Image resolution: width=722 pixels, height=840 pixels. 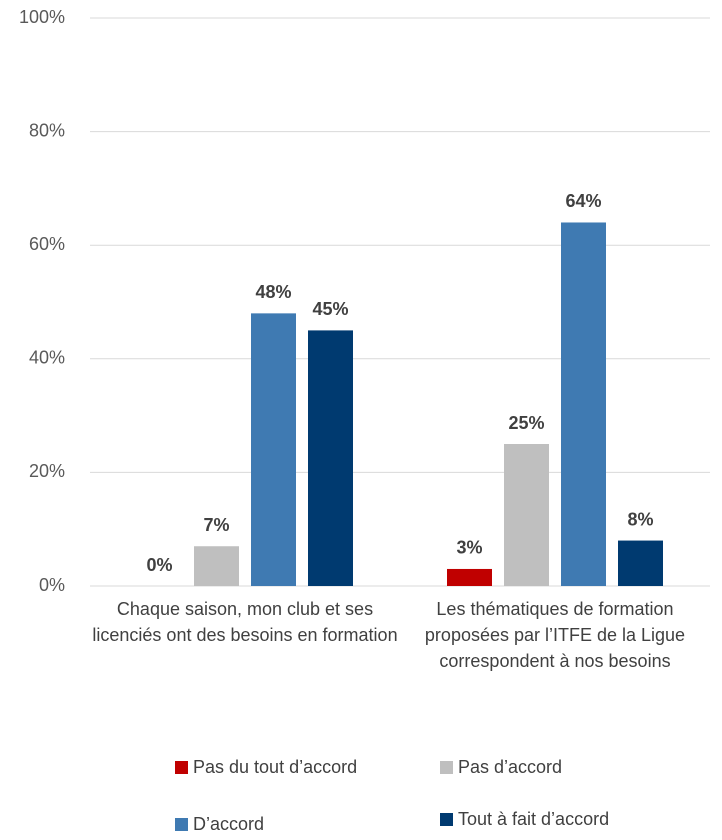 I want to click on legend-label: Tout à fait d’accord, so click(x=533, y=819).